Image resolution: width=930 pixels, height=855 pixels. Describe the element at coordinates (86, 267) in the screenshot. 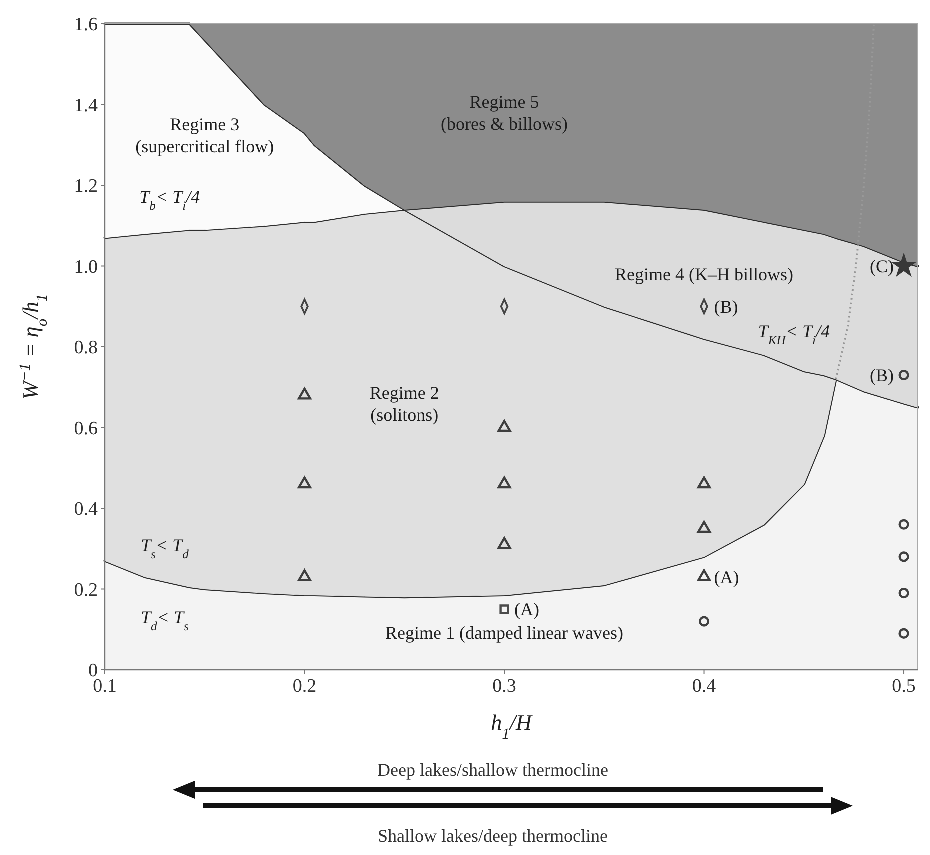

I see `y-tick-label: 1.0` at that location.